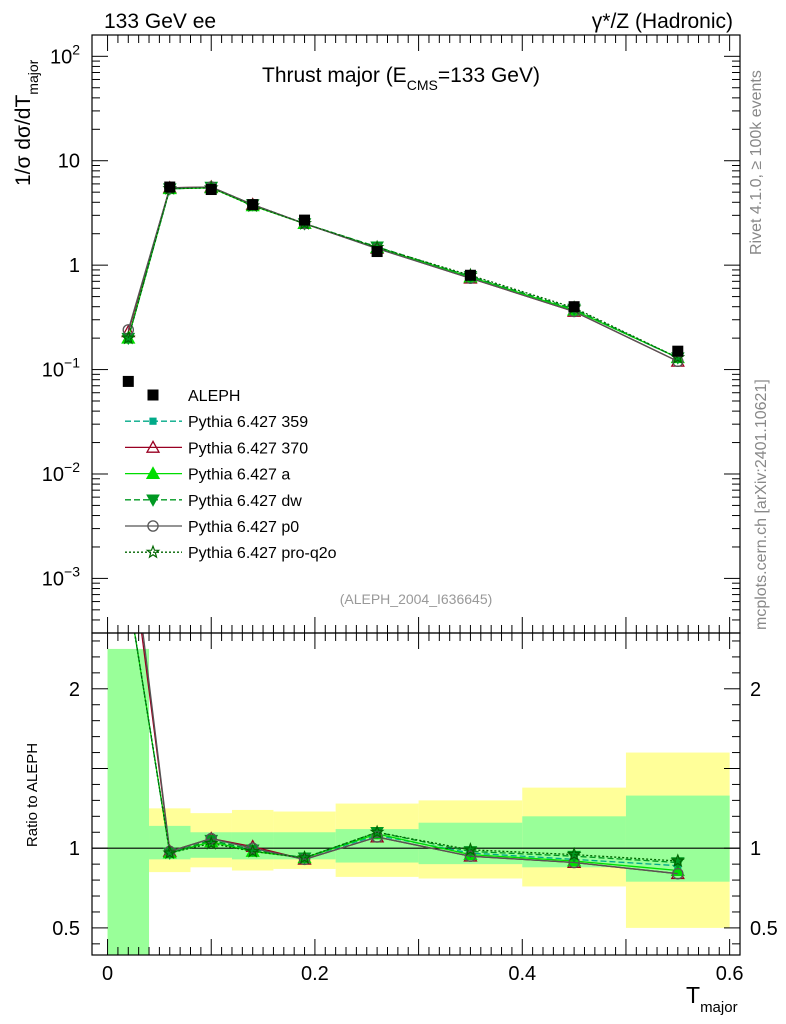  What do you see at coordinates (243, 527) in the screenshot?
I see `legend-label-pp0: Pythia 6.427 p0` at bounding box center [243, 527].